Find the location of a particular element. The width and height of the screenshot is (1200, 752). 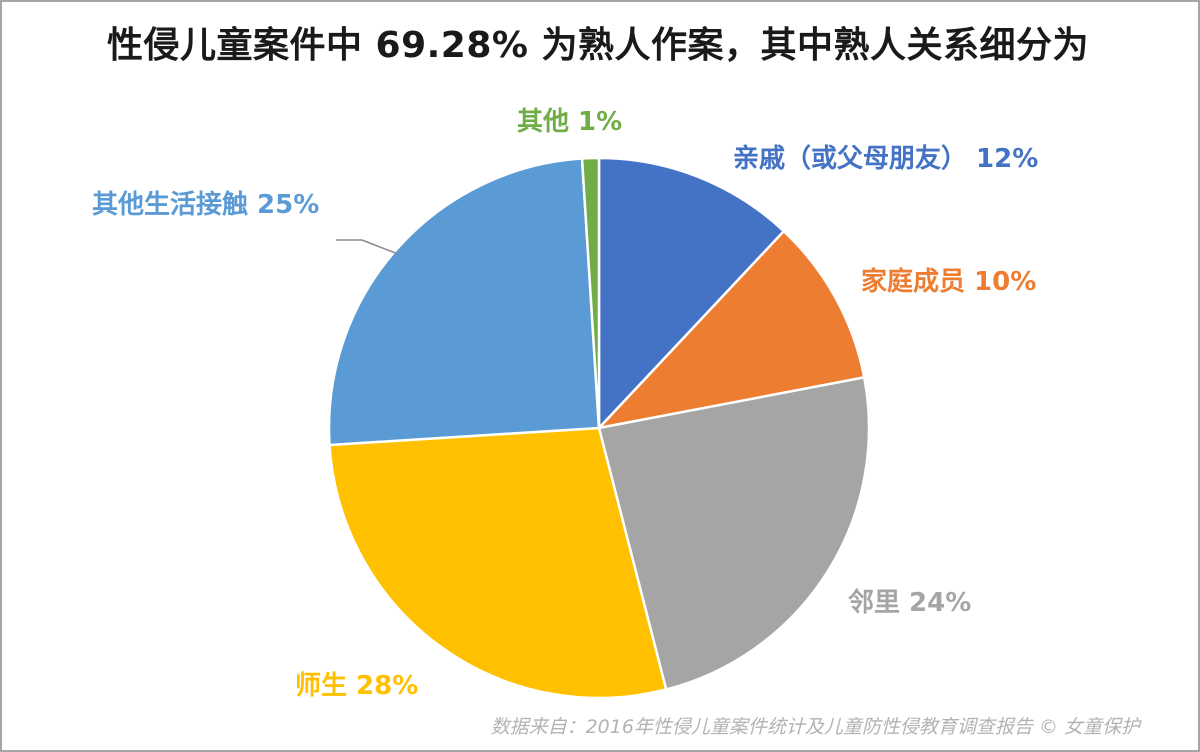

slice-family is located at coordinates (731, 329).